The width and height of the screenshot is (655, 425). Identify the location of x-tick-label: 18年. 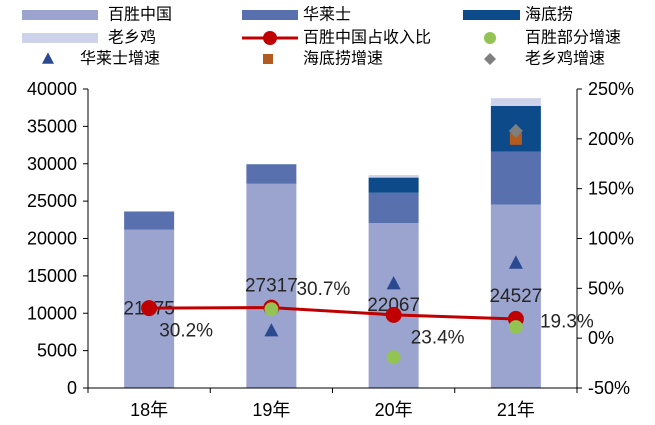
(149, 410).